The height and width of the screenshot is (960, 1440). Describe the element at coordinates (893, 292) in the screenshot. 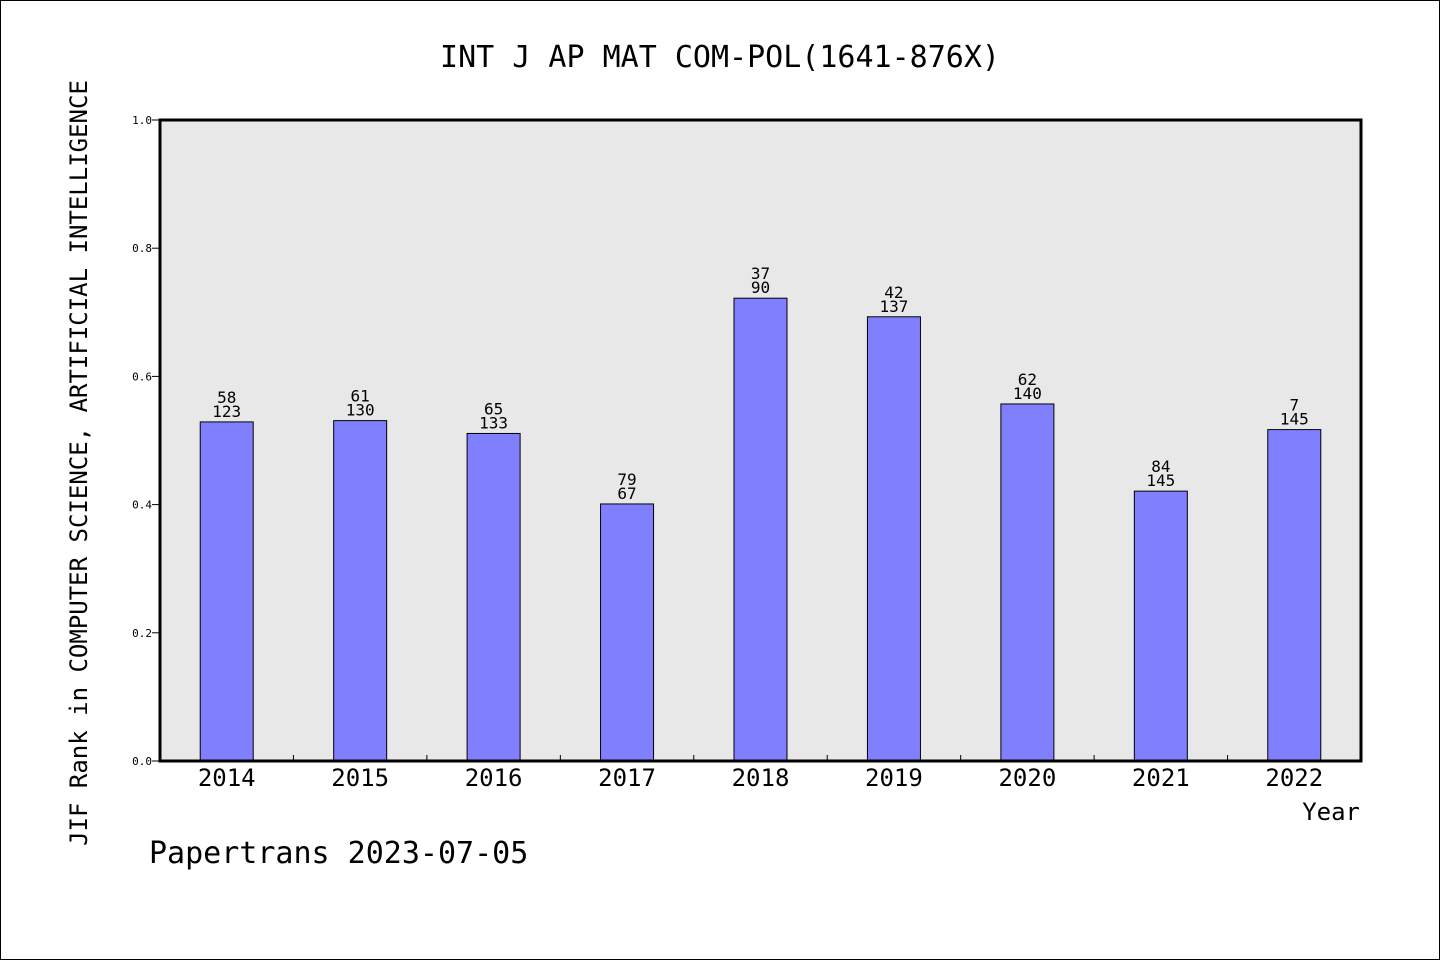

I see `bar-rank-label: 42` at that location.